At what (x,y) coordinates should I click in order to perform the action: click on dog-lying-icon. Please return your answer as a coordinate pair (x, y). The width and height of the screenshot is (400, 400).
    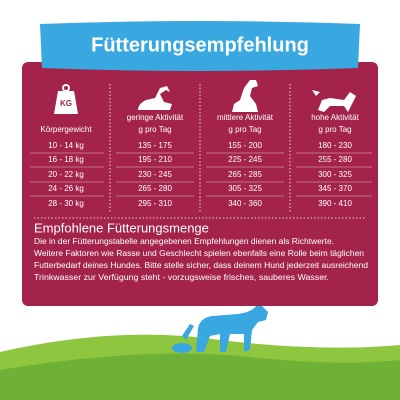
    Looking at the image, I should click on (155, 98).